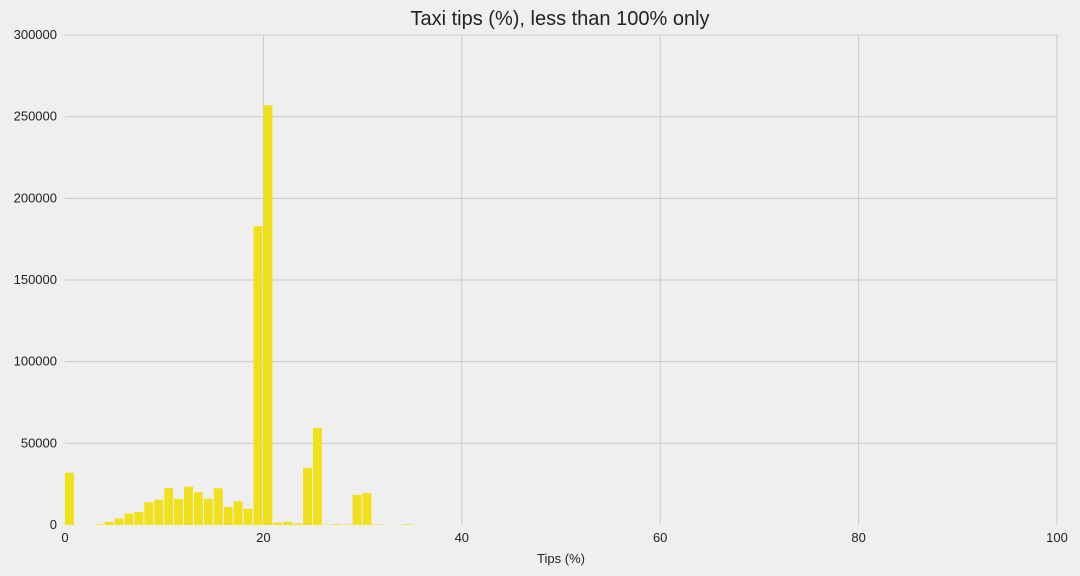 Image resolution: width=1080 pixels, height=576 pixels. Describe the element at coordinates (35, 361) in the screenshot. I see `y-tick-label: 100000` at that location.